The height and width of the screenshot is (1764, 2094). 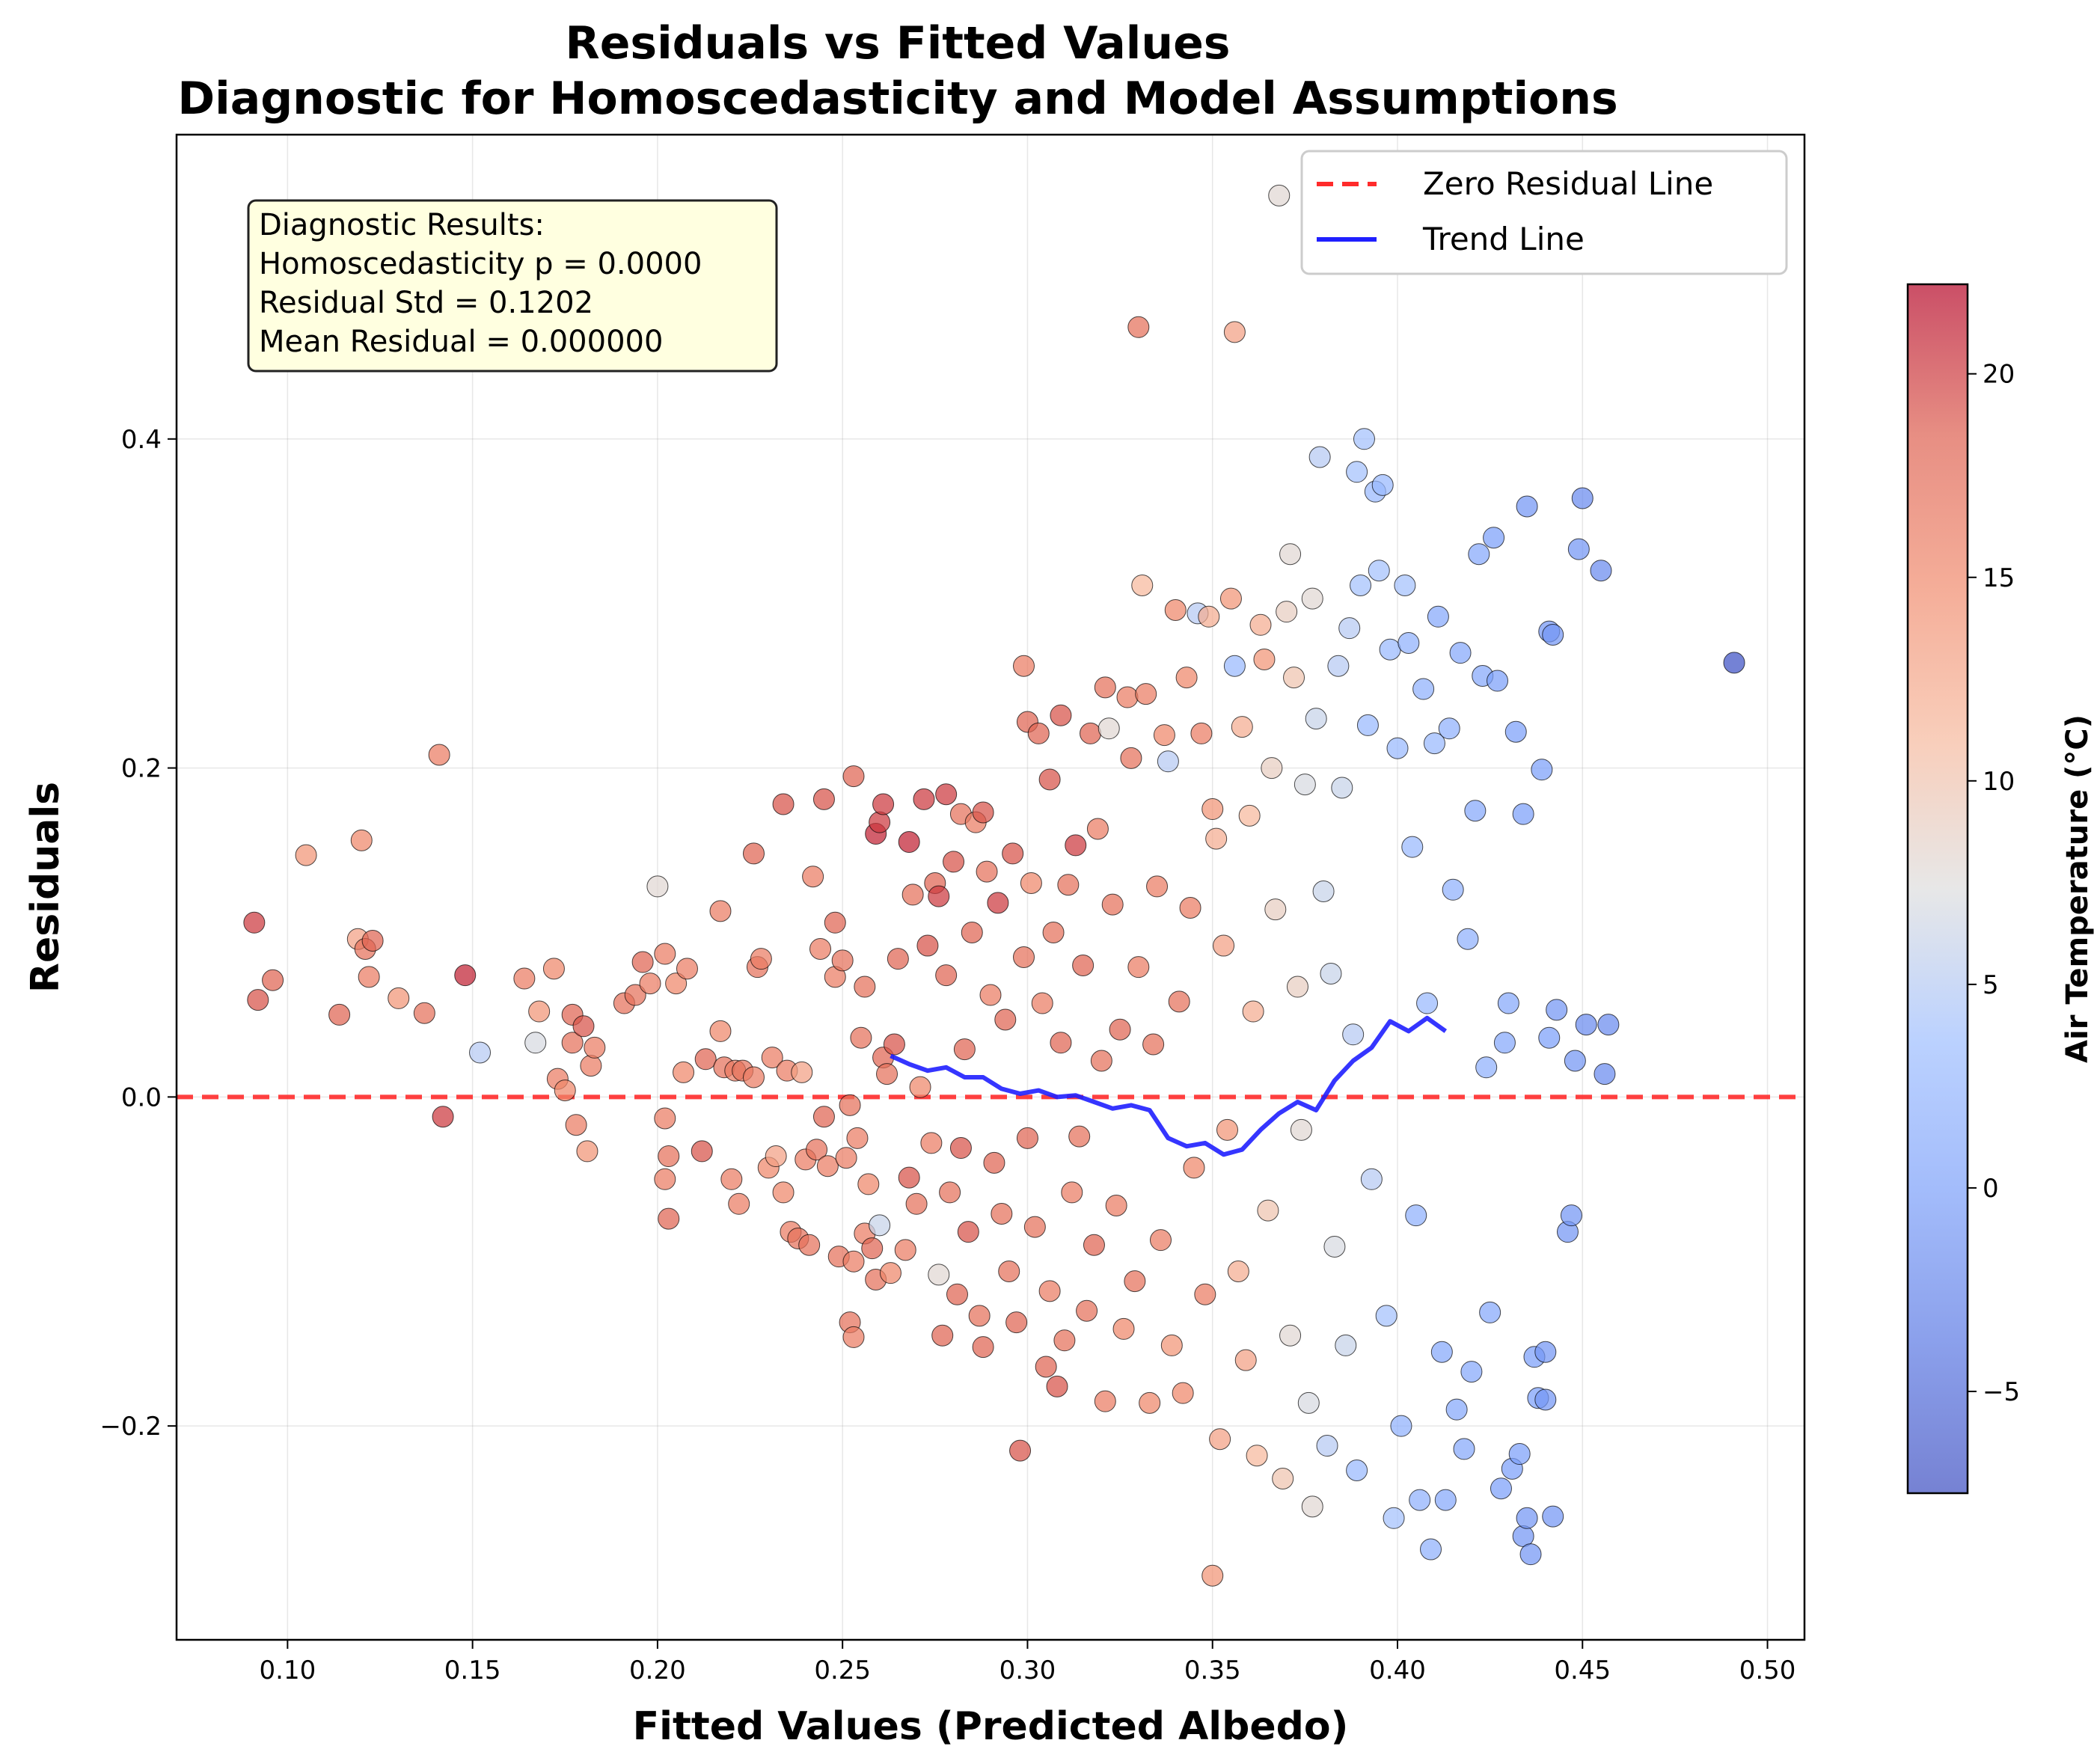 I want to click on x-tick-label: 0.20, so click(x=657, y=1671).